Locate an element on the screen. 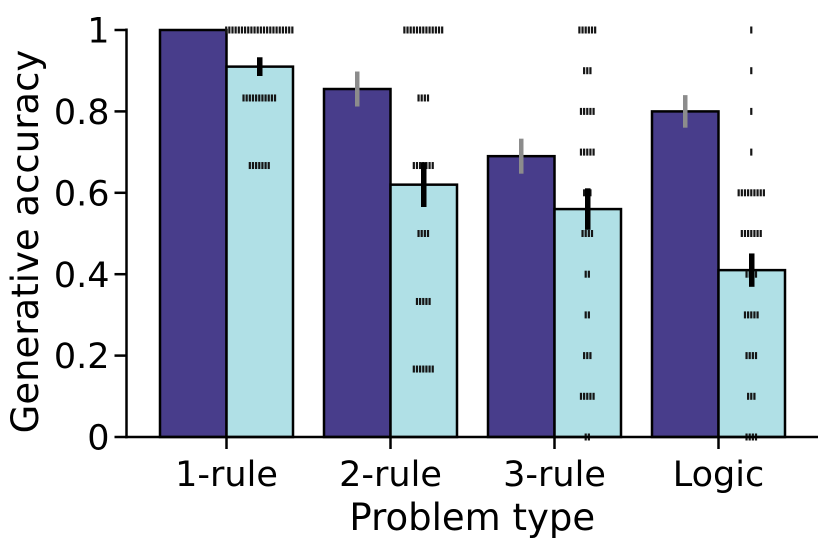 Image resolution: width=830 pixels, height=542 pixels. bar-light-blue-bars-3-rule is located at coordinates (588, 323).